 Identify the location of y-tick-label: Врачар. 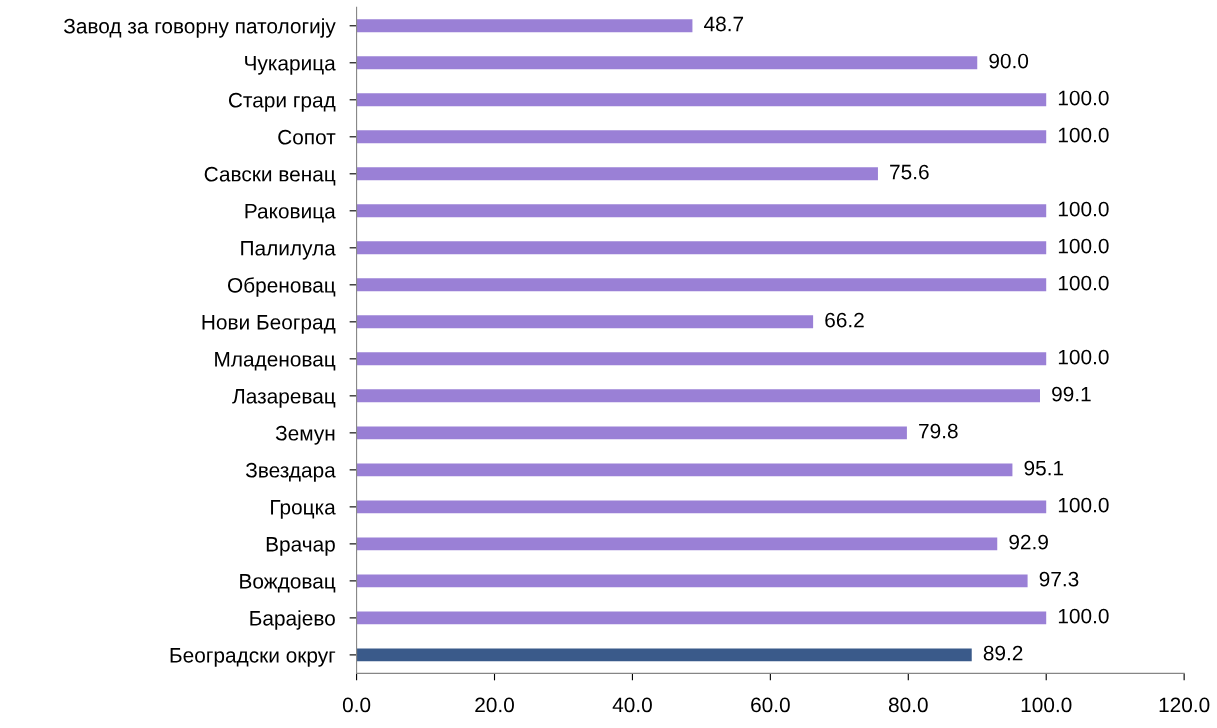
(300, 546).